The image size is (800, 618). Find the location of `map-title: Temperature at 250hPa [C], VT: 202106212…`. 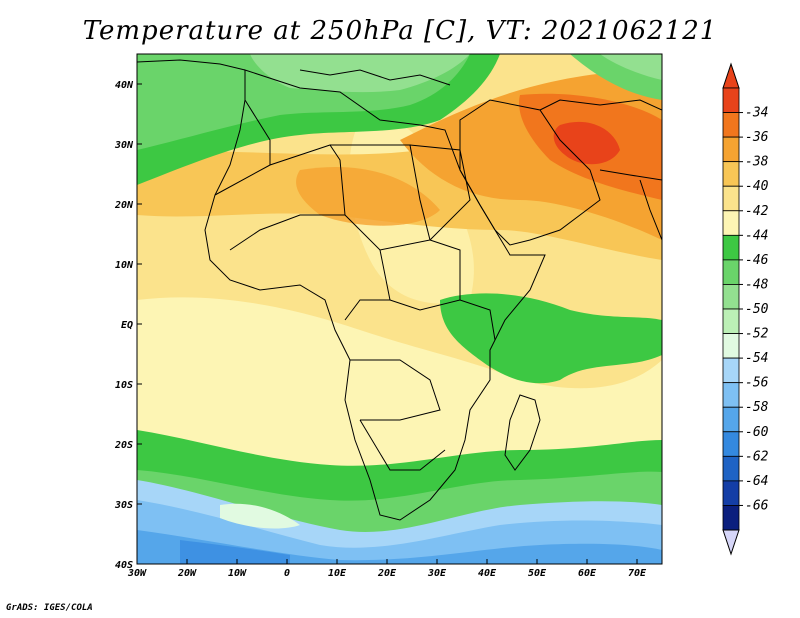

map-title: Temperature at 250hPa [C], VT: 202106212… is located at coordinates (400, 31).